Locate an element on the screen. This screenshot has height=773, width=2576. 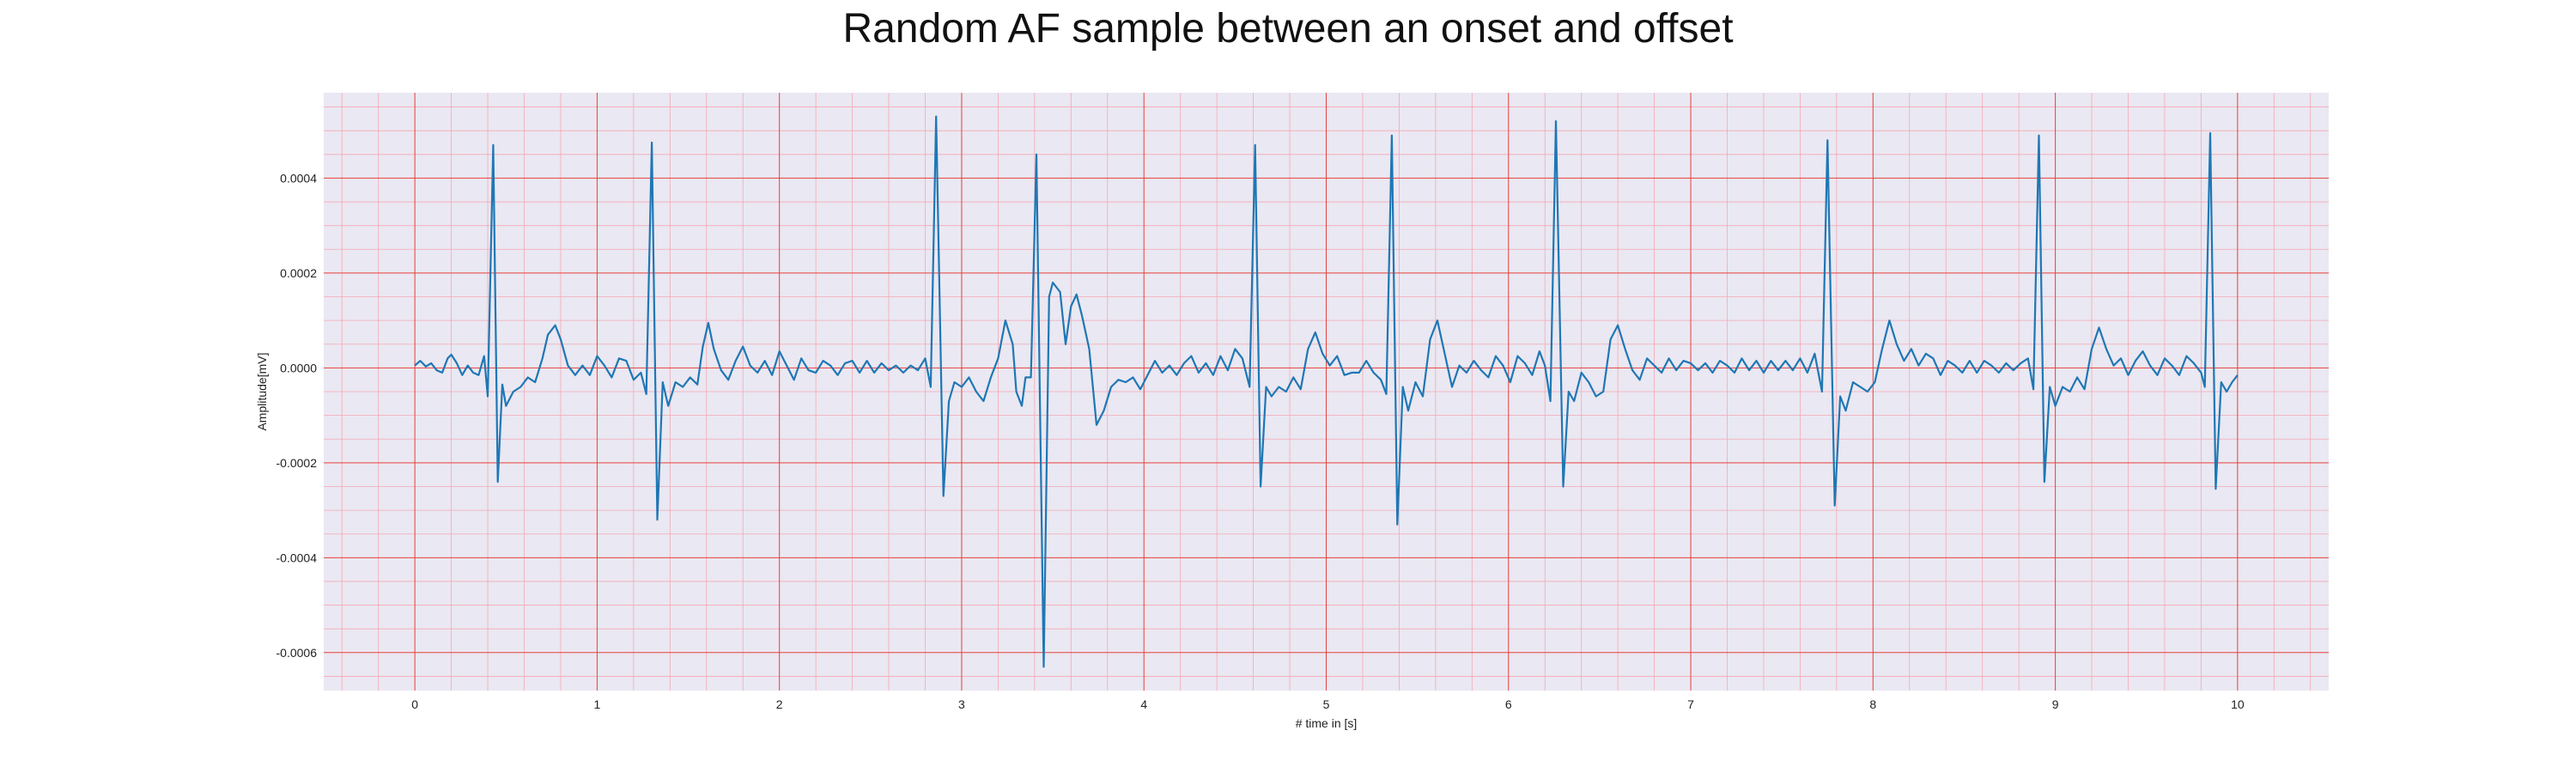
x-tick-label: 2 is located at coordinates (779, 704).